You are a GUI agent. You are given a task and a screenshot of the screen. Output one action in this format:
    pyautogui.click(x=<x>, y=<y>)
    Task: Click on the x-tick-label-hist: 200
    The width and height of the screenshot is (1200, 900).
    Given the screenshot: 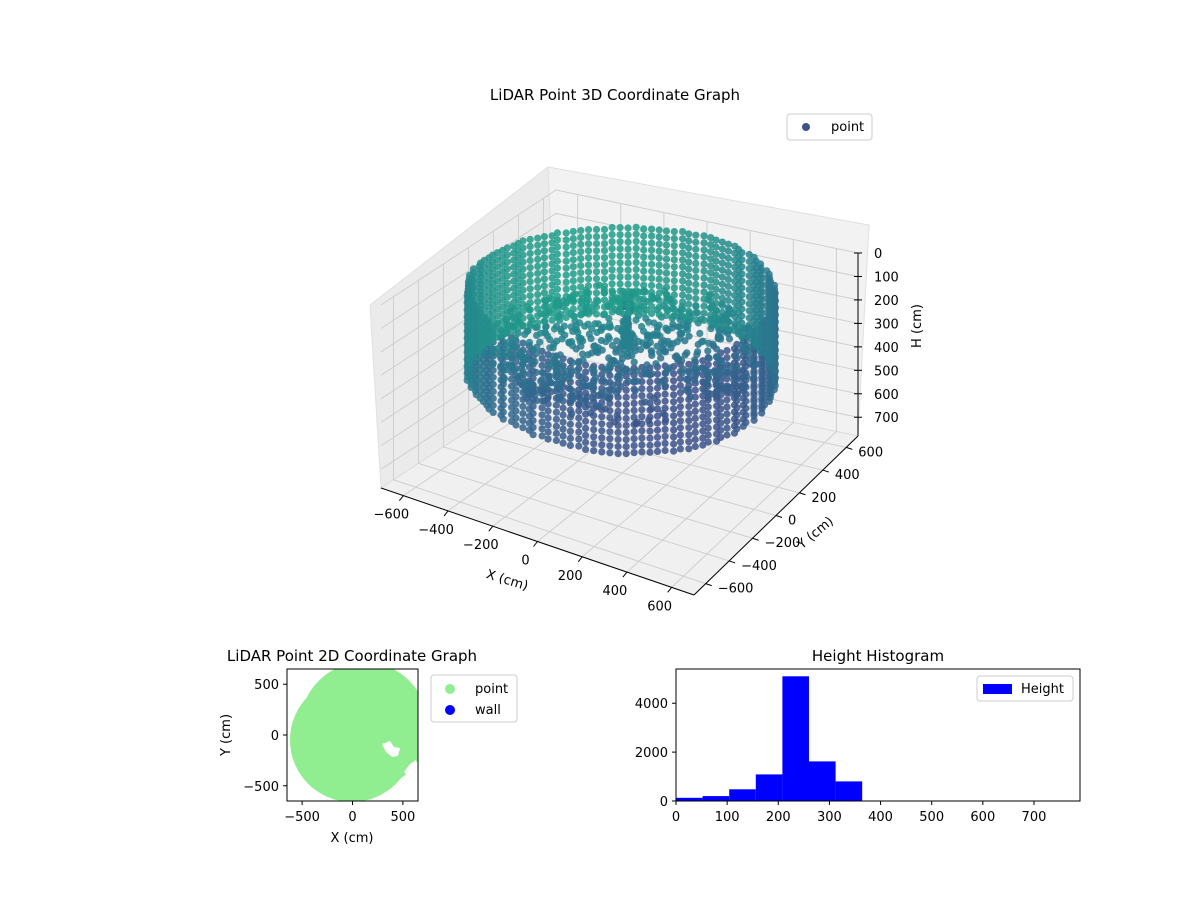 What is the action you would take?
    pyautogui.click(x=778, y=817)
    